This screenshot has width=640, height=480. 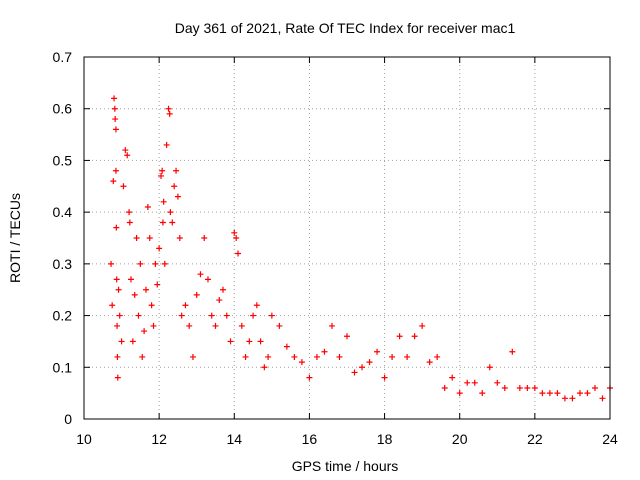 What do you see at coordinates (234, 439) in the screenshot?
I see `x-tick-label: 14` at bounding box center [234, 439].